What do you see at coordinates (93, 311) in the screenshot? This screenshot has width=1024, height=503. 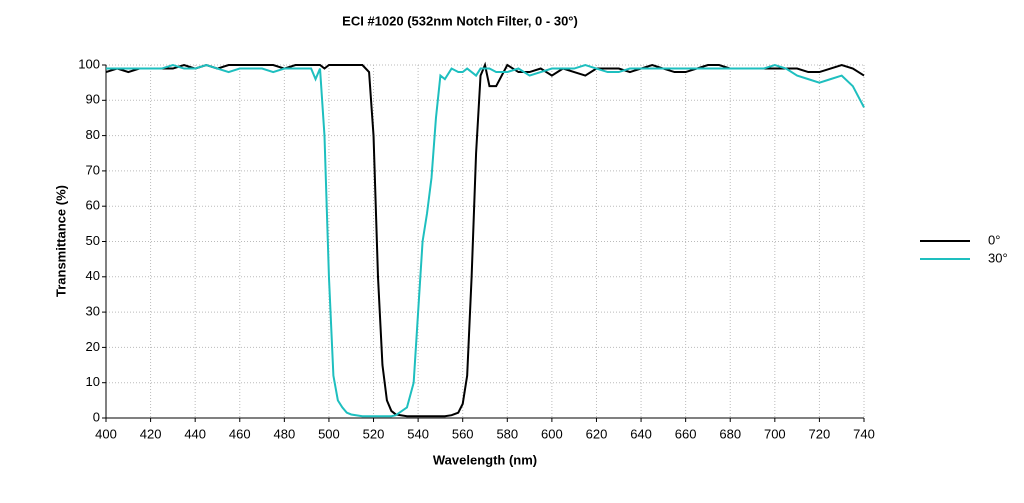 I see `y-tick-label: 30` at bounding box center [93, 311].